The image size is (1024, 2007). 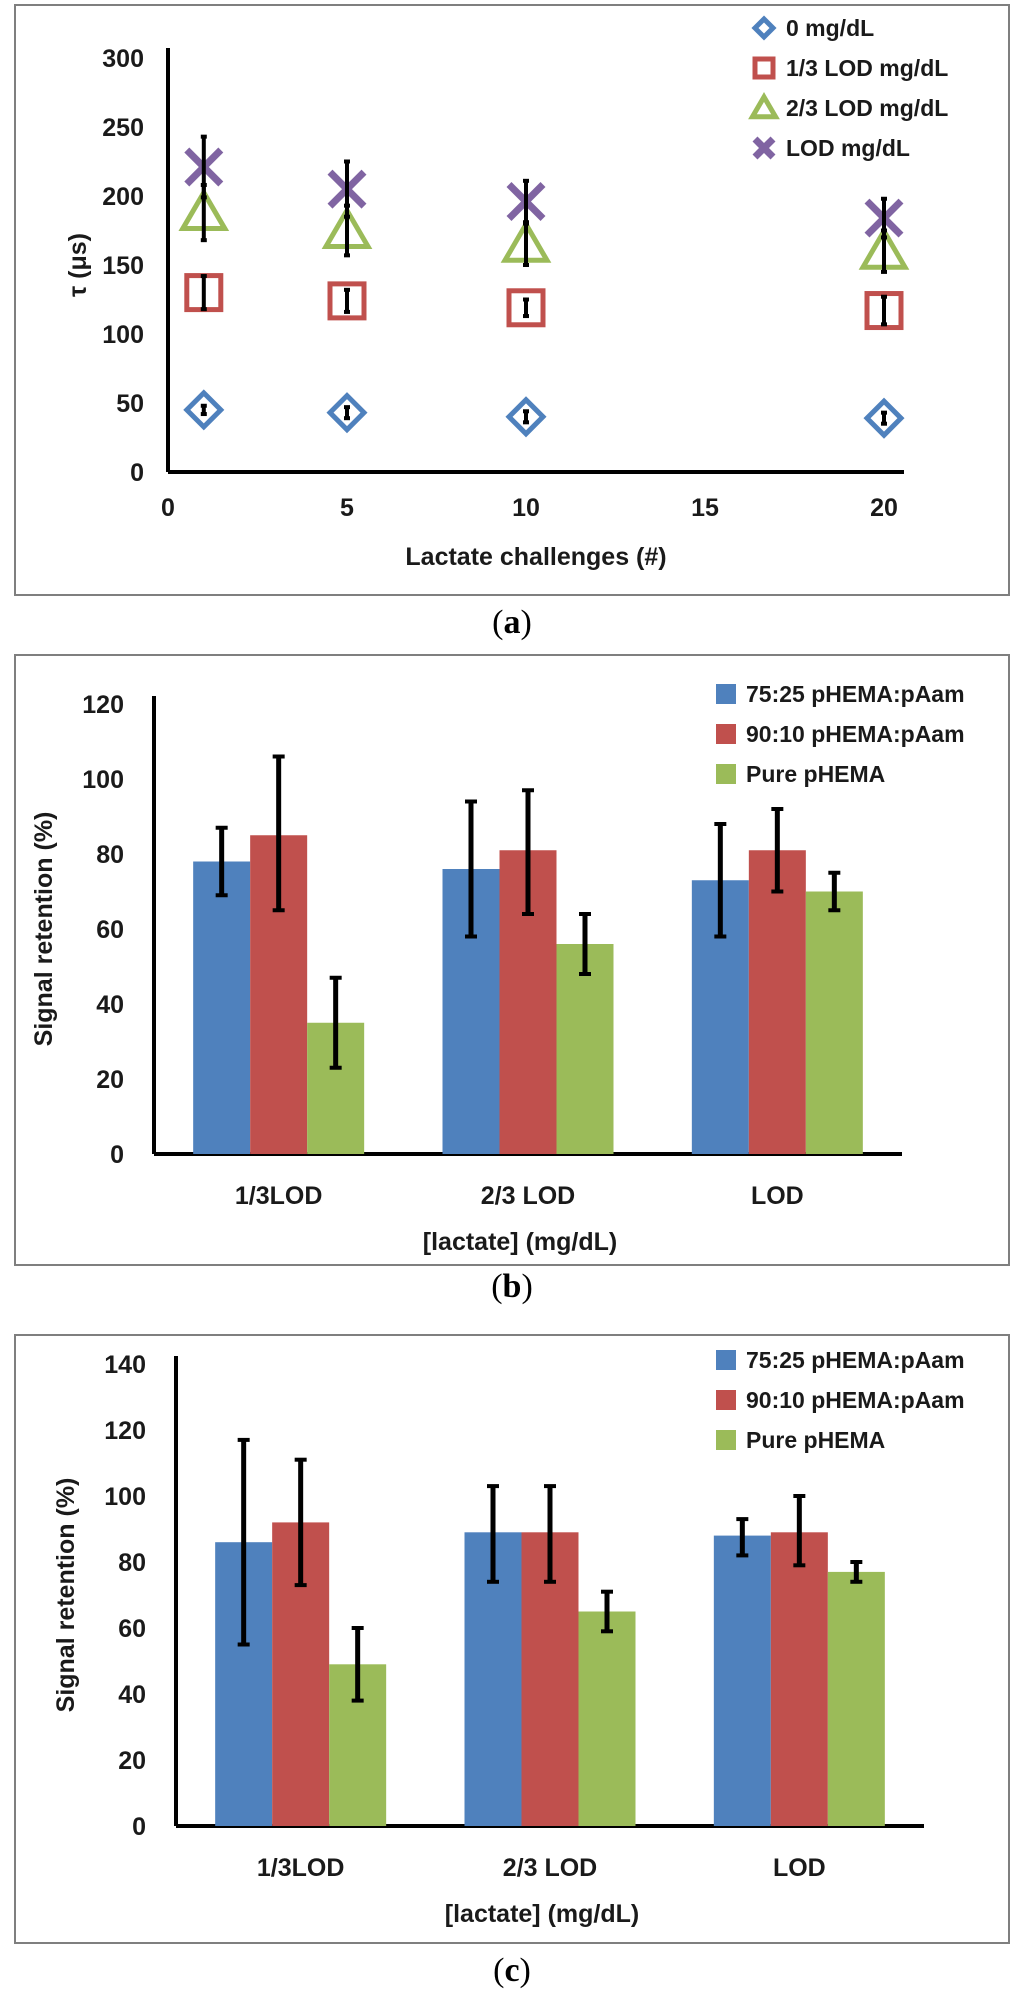 What do you see at coordinates (168, 508) in the screenshot?
I see `x-tick-label: 0` at bounding box center [168, 508].